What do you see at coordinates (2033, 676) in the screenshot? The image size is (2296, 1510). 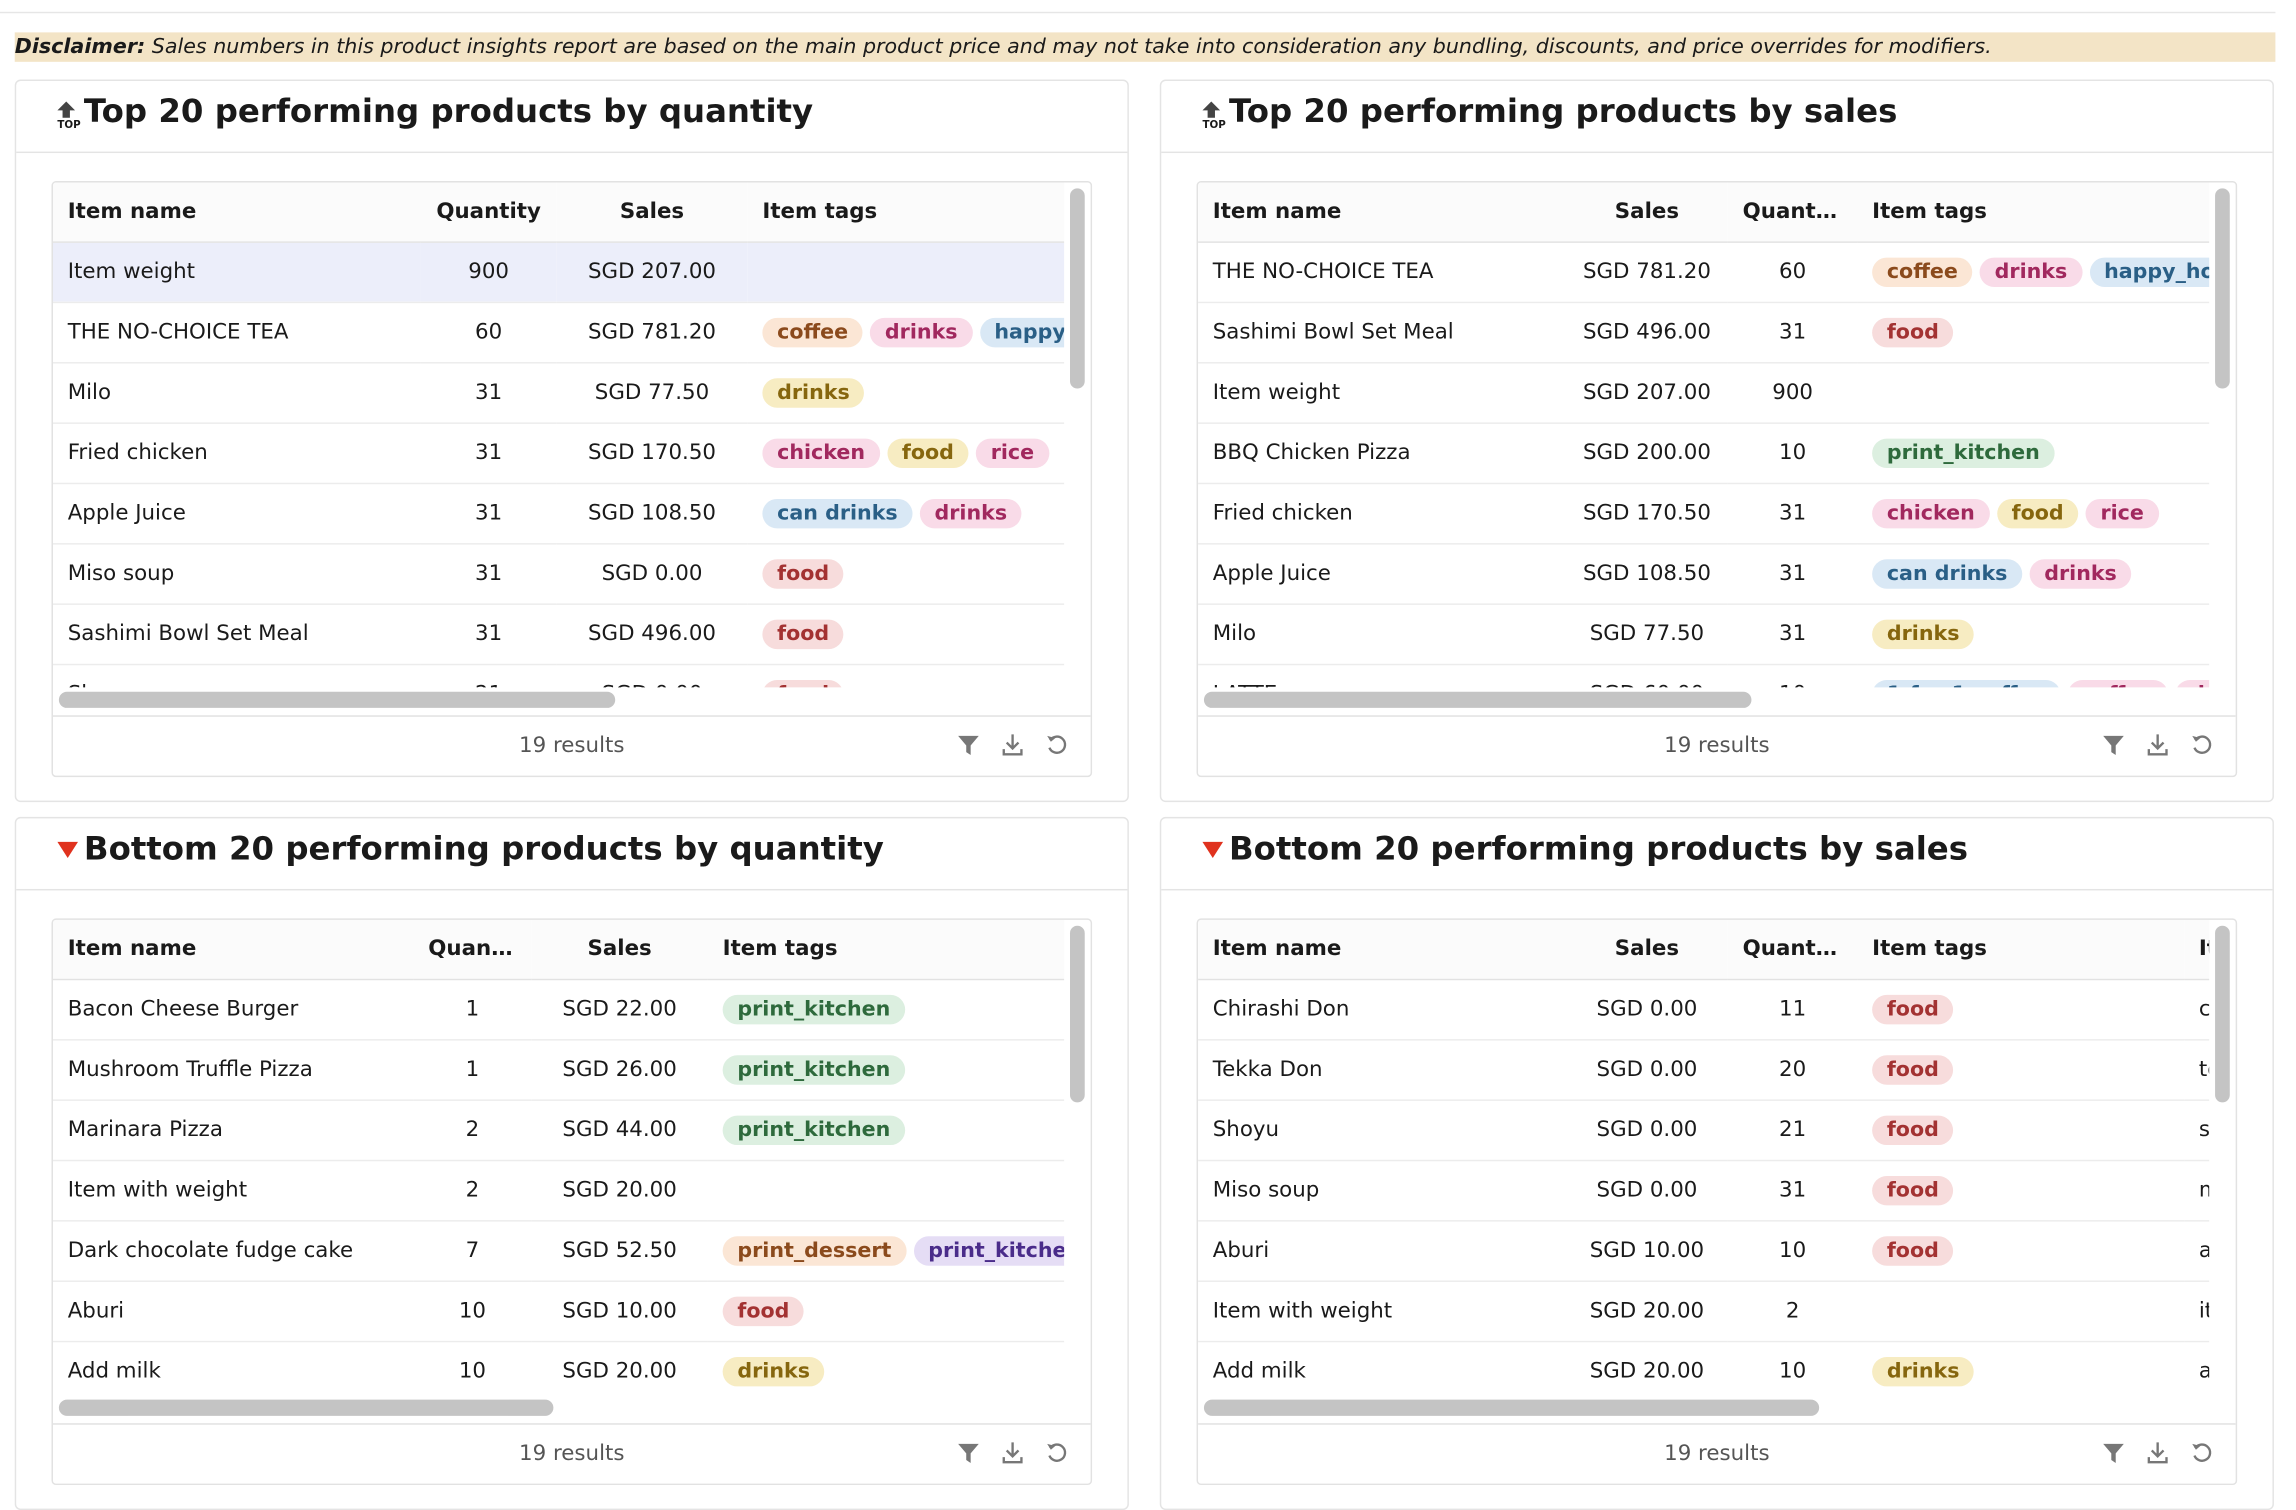 I see `tags-cell: 1-for-1-coffee coffee drinks` at bounding box center [2033, 676].